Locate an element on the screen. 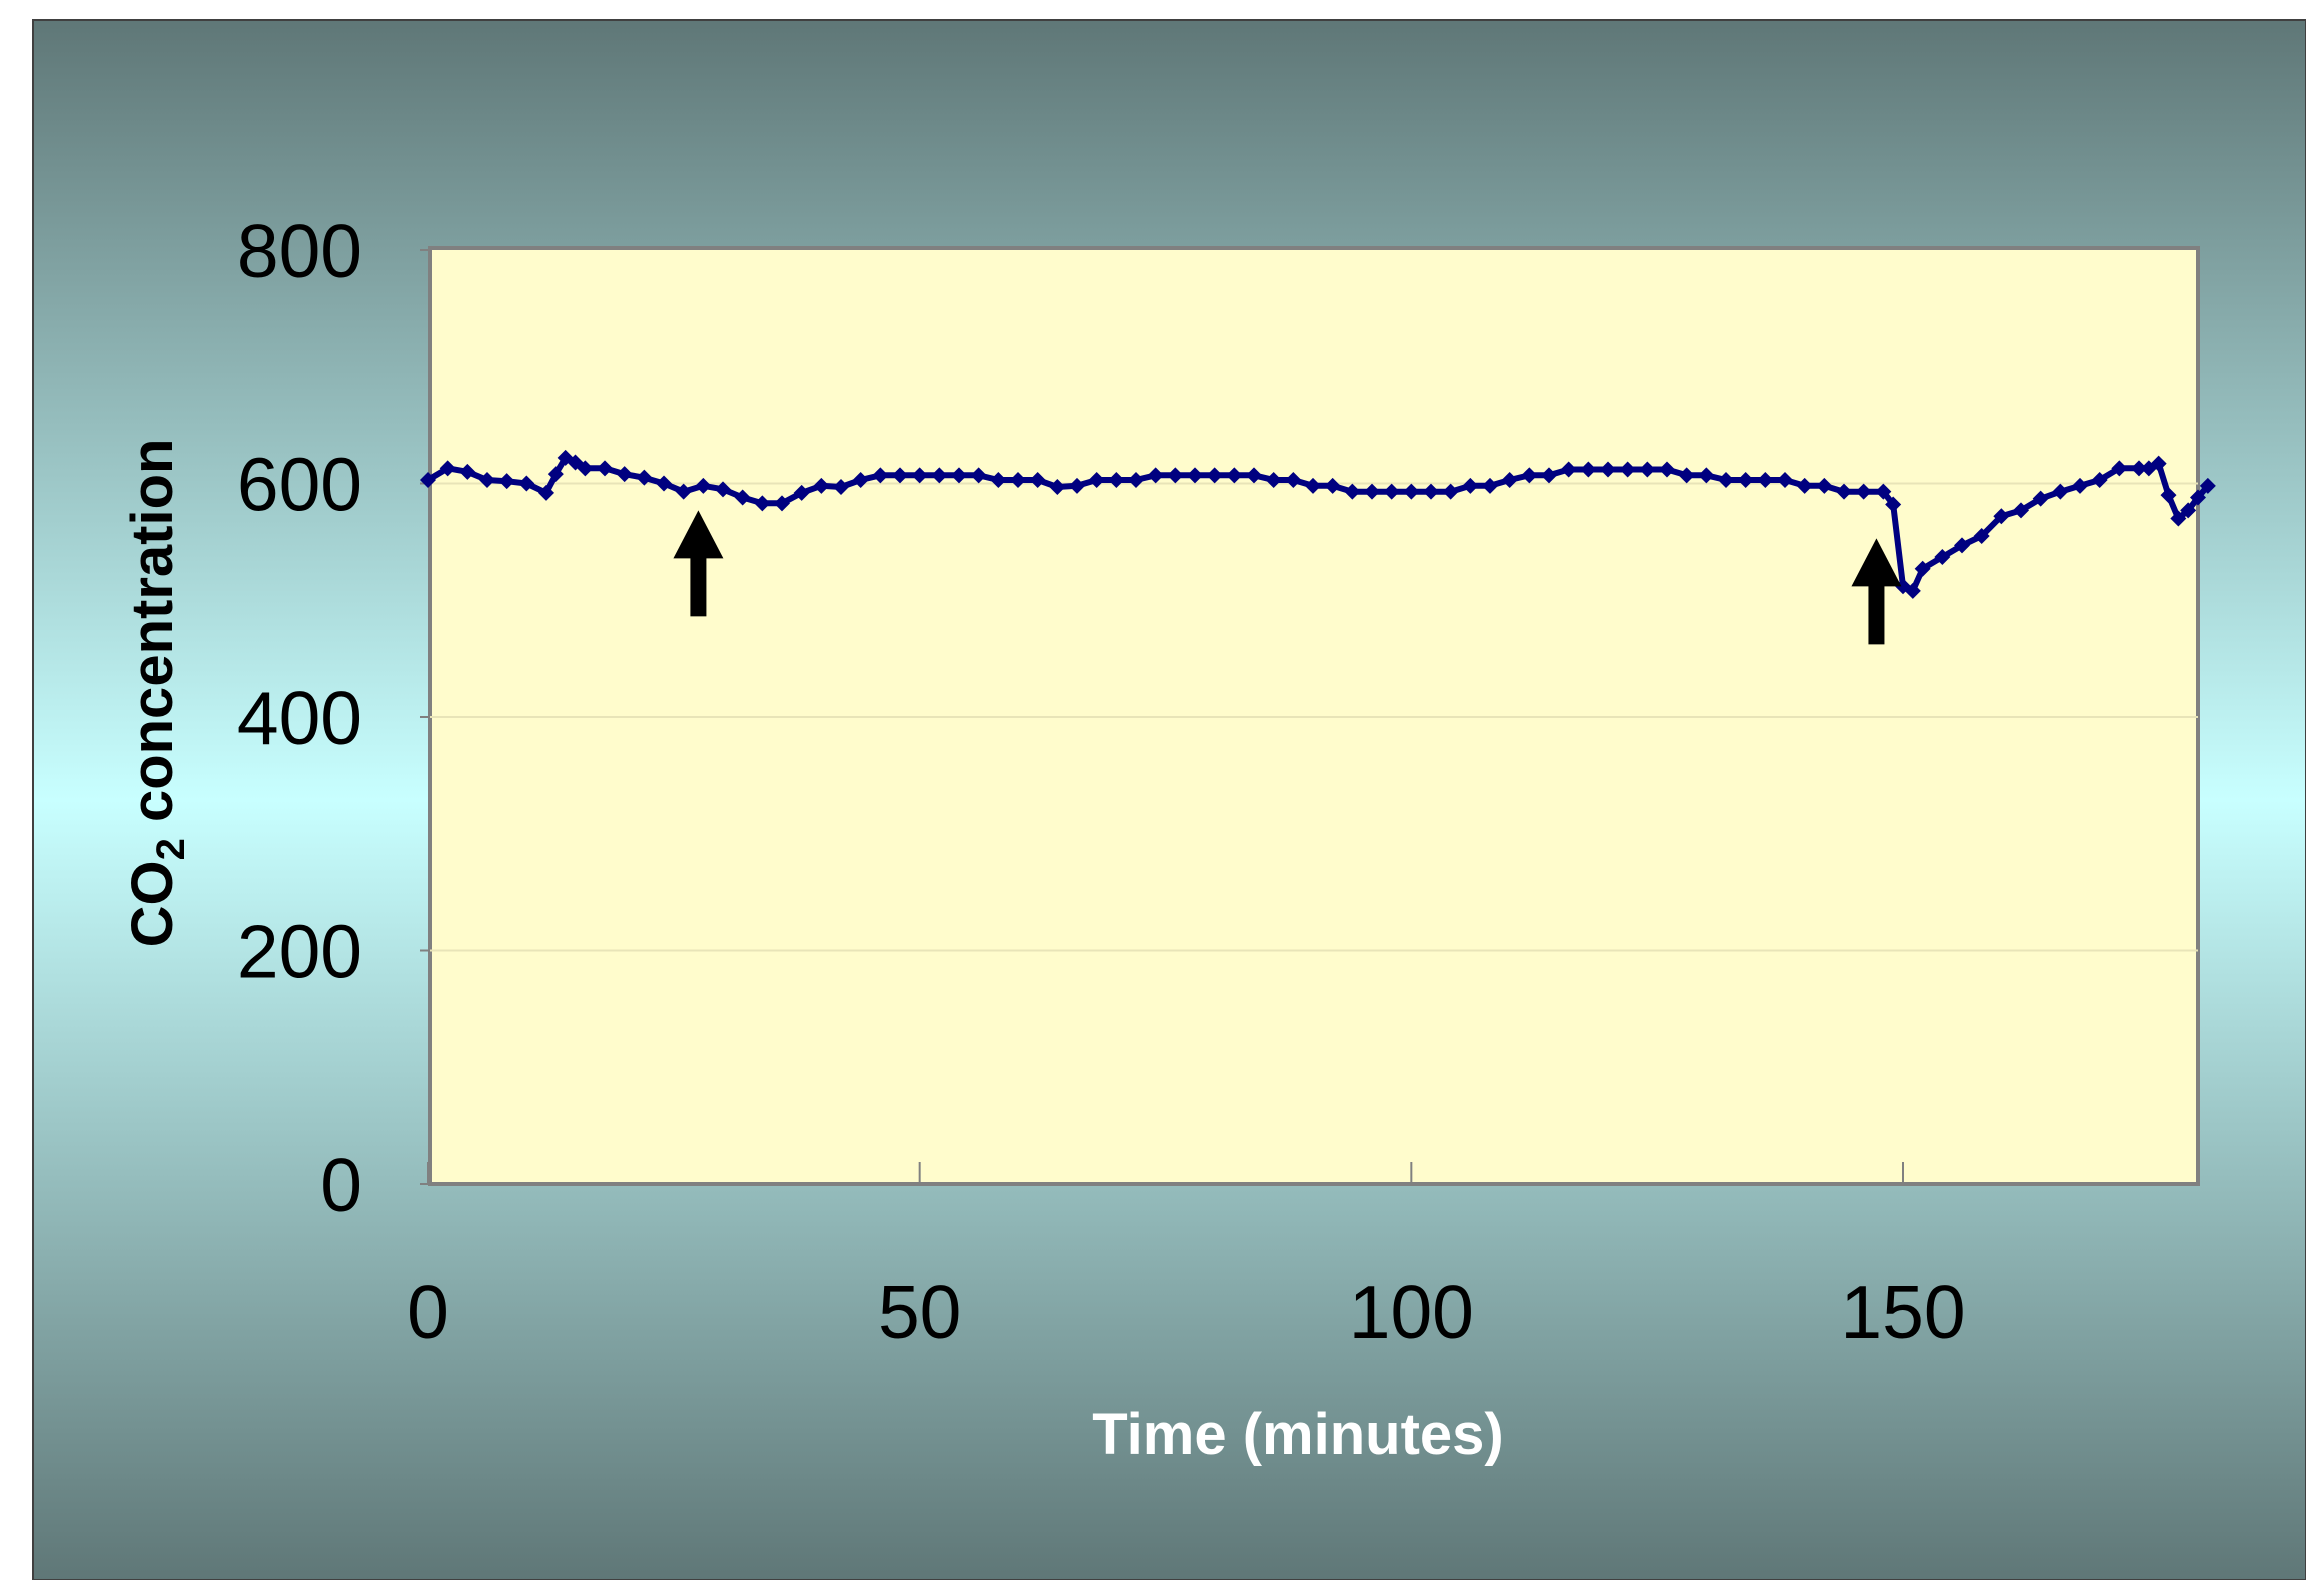 The width and height of the screenshot is (2306, 1580). y-tick-label-200: 200 is located at coordinates (299, 952).